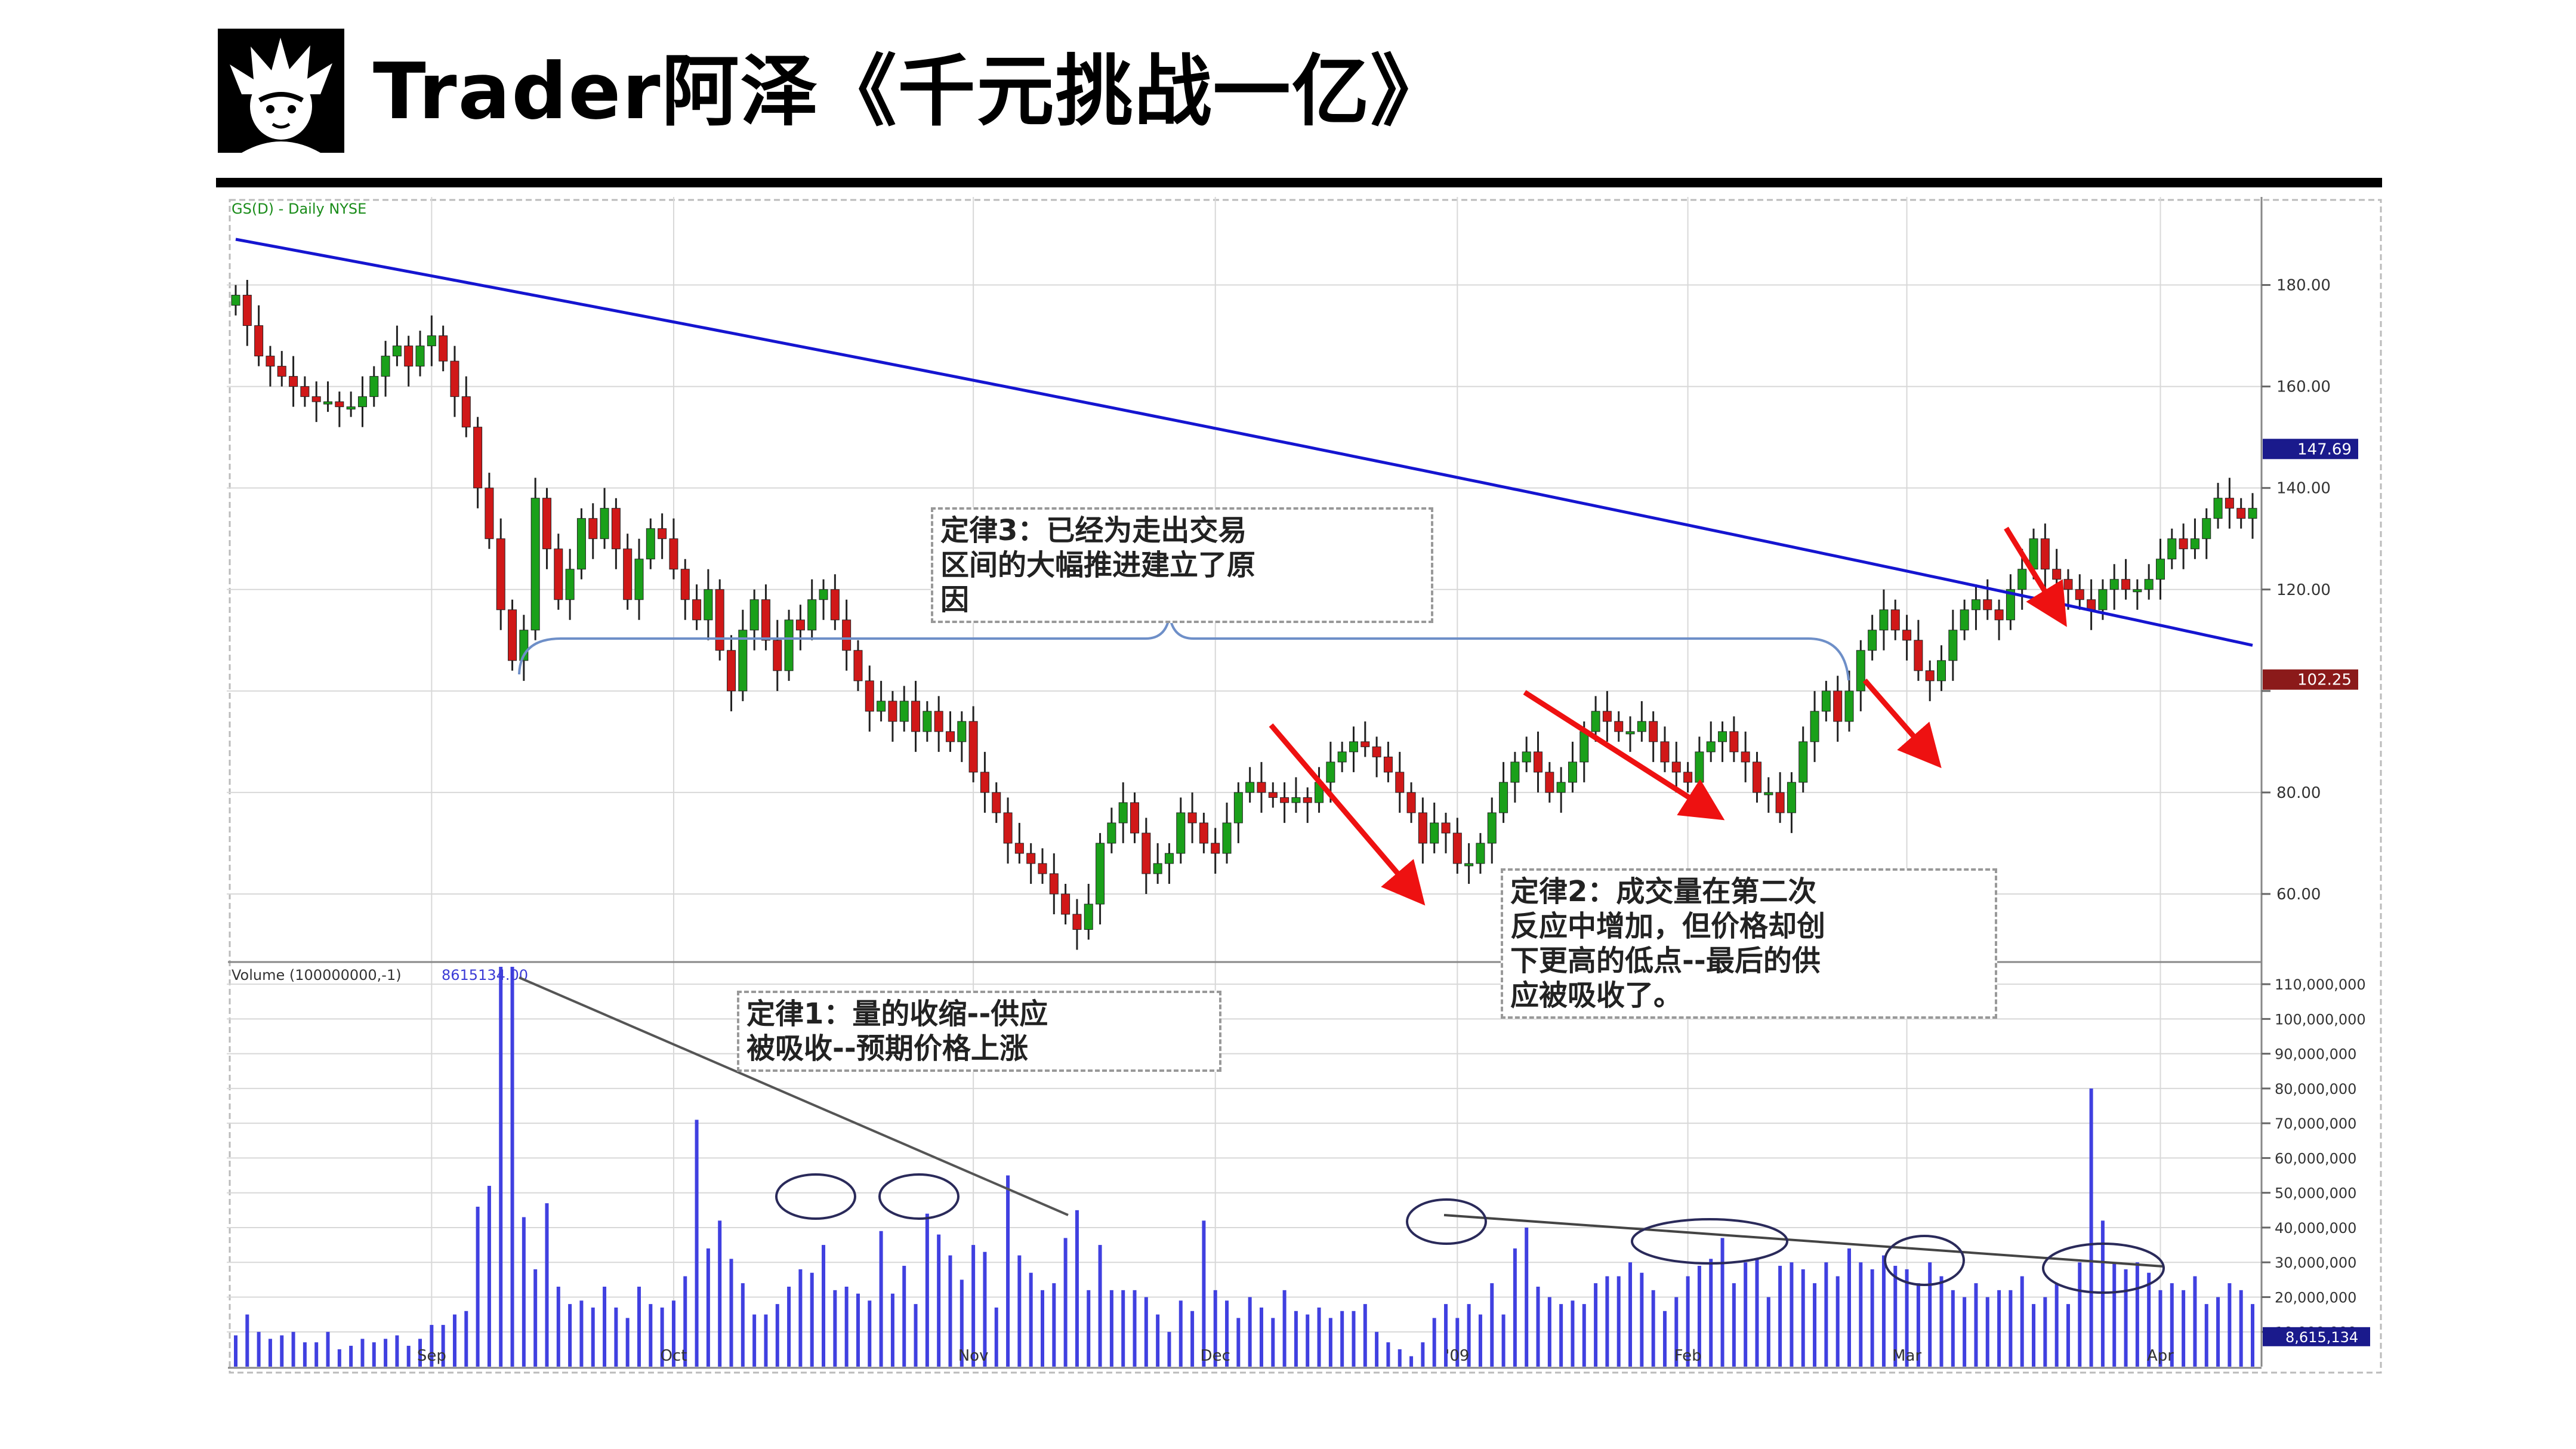 The height and width of the screenshot is (1449, 2576). Describe the element at coordinates (2303, 489) in the screenshot. I see `price-tick-label: 140.00` at that location.